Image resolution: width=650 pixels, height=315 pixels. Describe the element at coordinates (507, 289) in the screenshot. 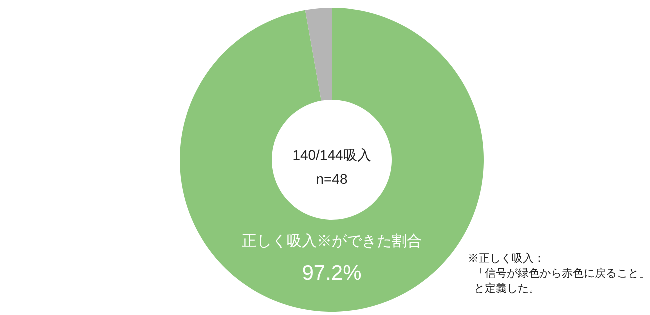

I see `annotation: と定義した。` at that location.